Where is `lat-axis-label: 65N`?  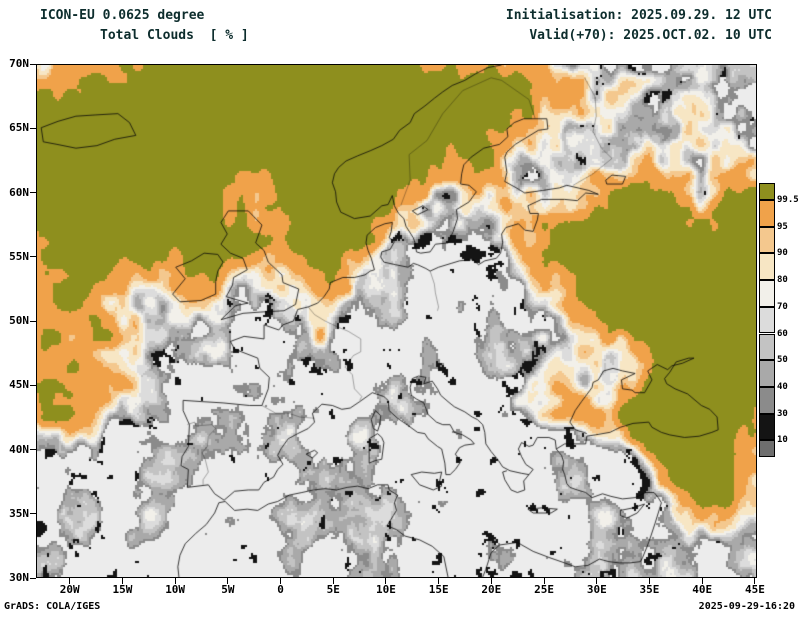 lat-axis-label: 65N is located at coordinates (19, 128).